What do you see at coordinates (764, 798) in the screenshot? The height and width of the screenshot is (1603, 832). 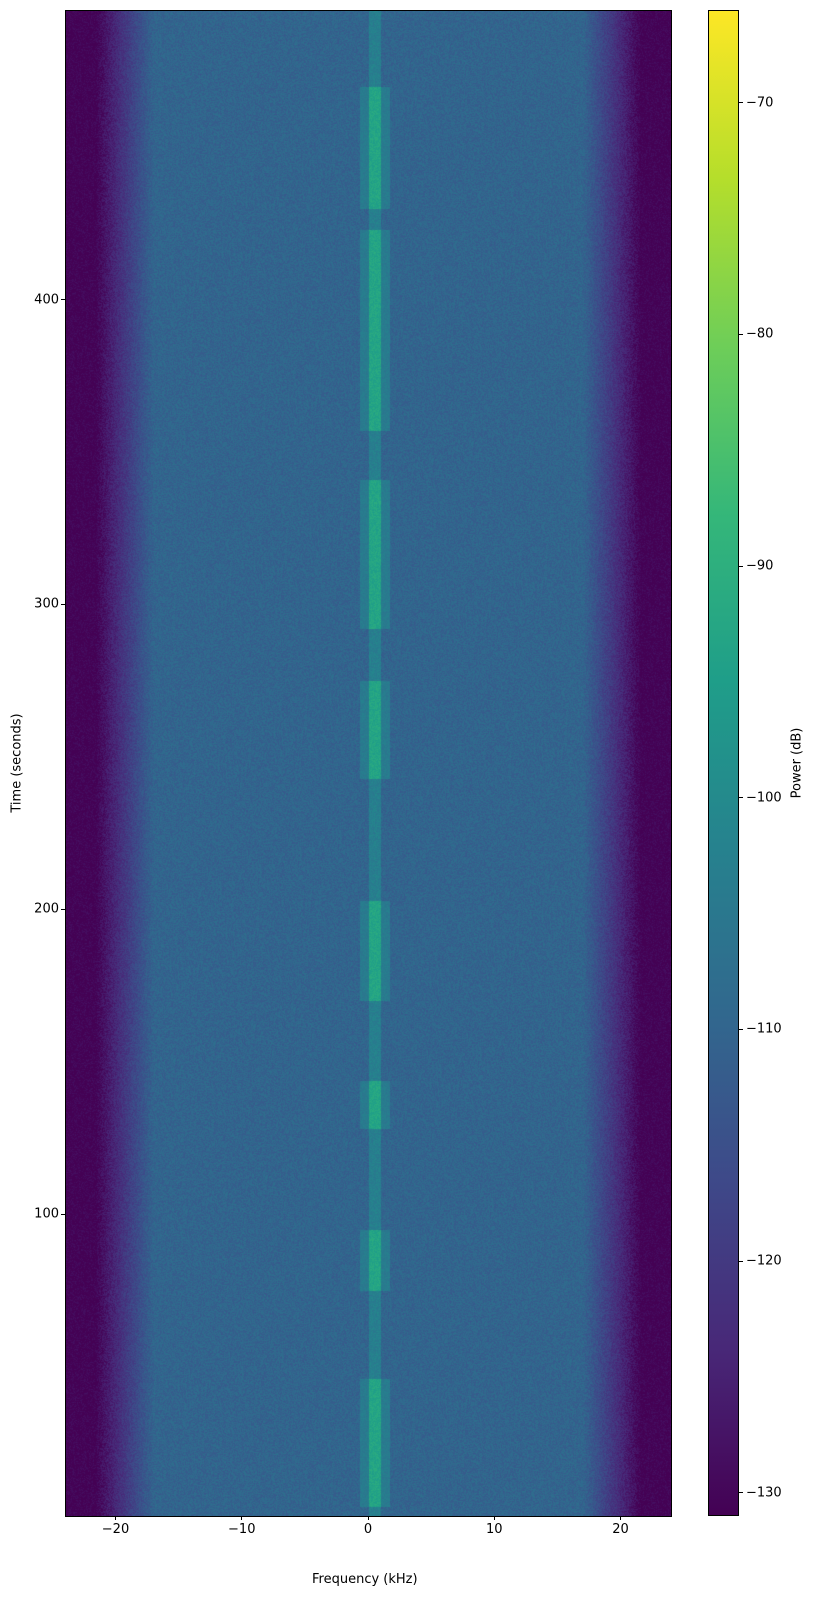 I see `colorbar-tick-label: −100` at bounding box center [764, 798].